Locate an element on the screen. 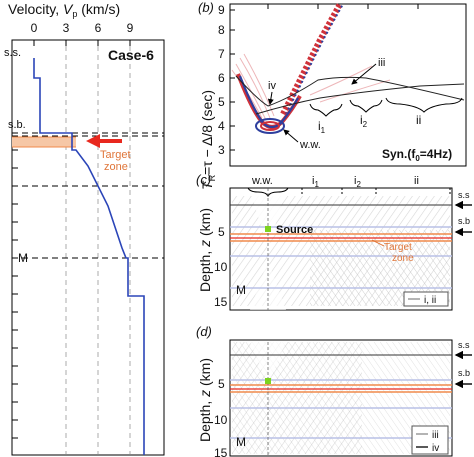 This screenshot has height=457, width=474. legend-d is located at coordinates (430, 440).